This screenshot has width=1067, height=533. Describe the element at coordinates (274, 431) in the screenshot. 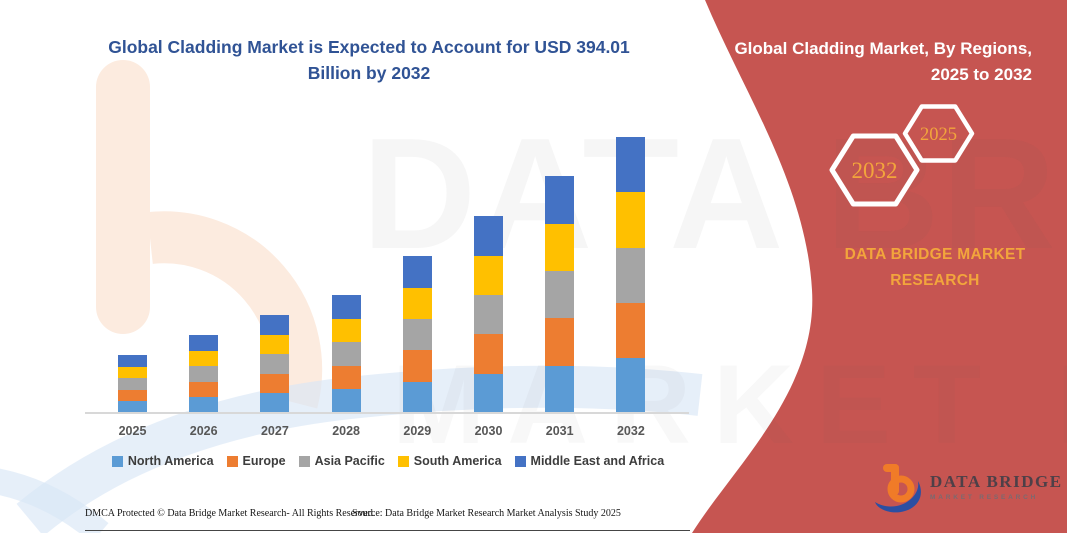

I see `x-axis-label-2027: 2027` at that location.